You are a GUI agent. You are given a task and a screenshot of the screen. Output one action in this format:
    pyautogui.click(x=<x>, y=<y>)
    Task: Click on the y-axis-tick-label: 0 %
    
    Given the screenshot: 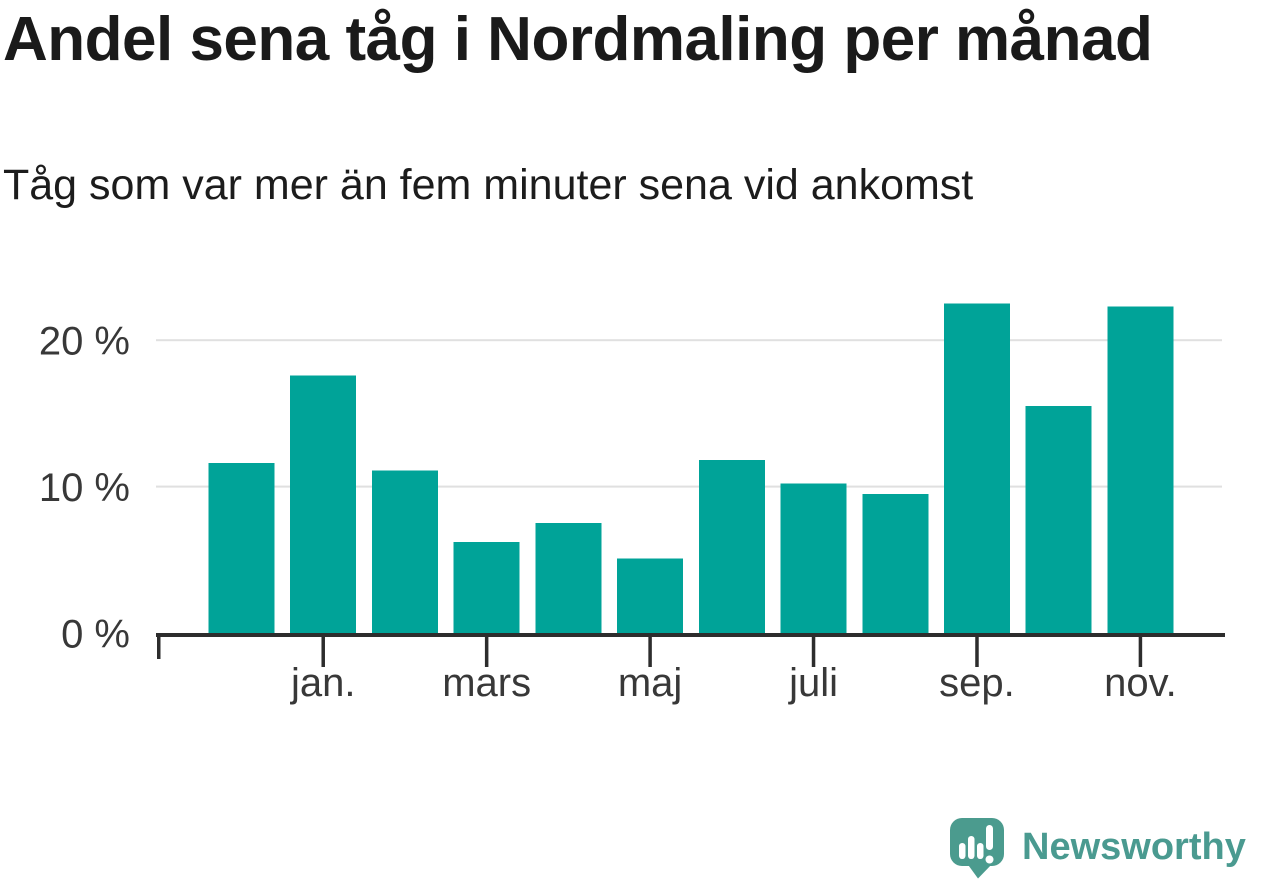 What is the action you would take?
    pyautogui.click(x=95, y=635)
    